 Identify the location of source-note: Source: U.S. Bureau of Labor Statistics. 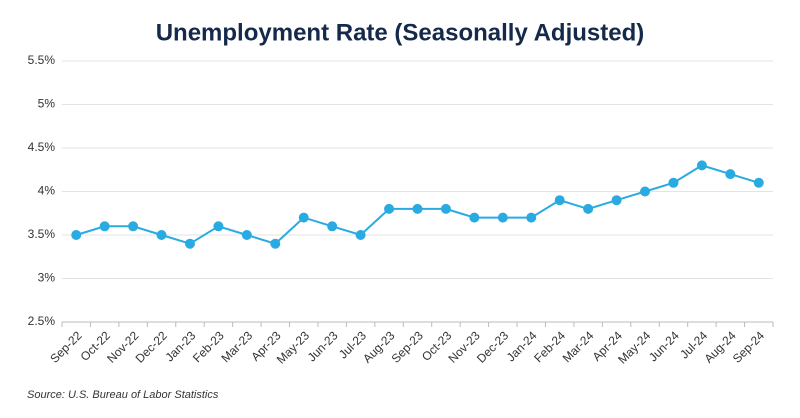
(123, 395).